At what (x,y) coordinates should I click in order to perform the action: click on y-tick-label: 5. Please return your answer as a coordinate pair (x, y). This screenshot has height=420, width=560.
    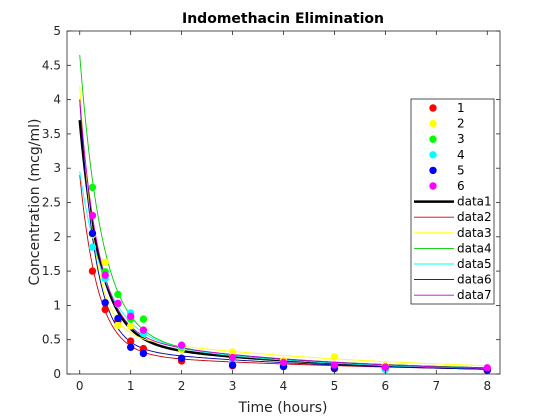
    Looking at the image, I should click on (57, 31).